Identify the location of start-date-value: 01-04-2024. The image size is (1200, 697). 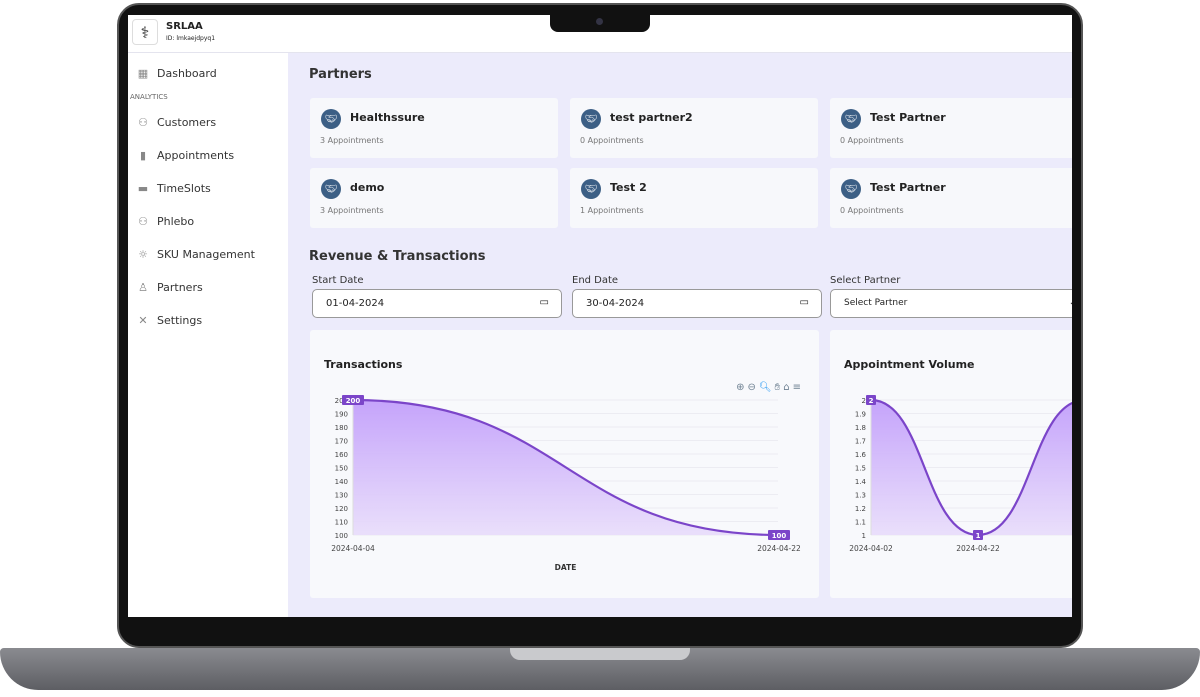
(355, 303).